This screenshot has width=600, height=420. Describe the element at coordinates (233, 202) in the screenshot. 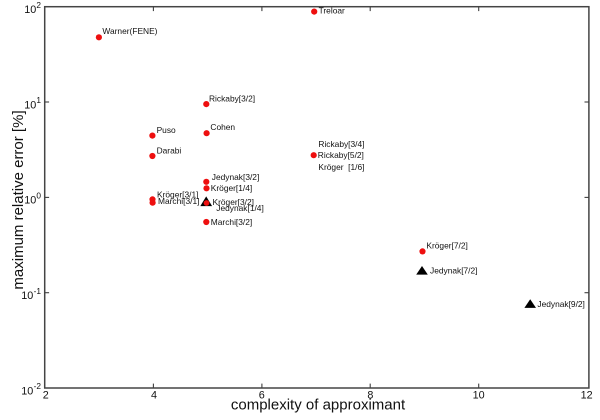

I see `svg-text: Kröger[3/2]` at that location.